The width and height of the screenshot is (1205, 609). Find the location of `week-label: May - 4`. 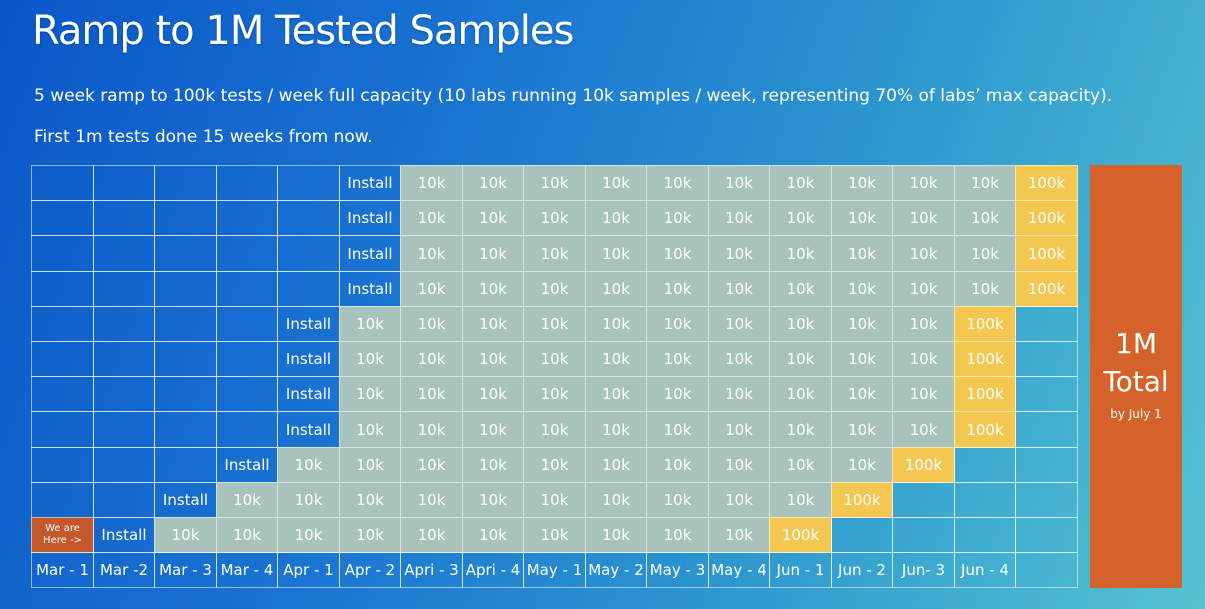

week-label: May - 4 is located at coordinates (739, 570).